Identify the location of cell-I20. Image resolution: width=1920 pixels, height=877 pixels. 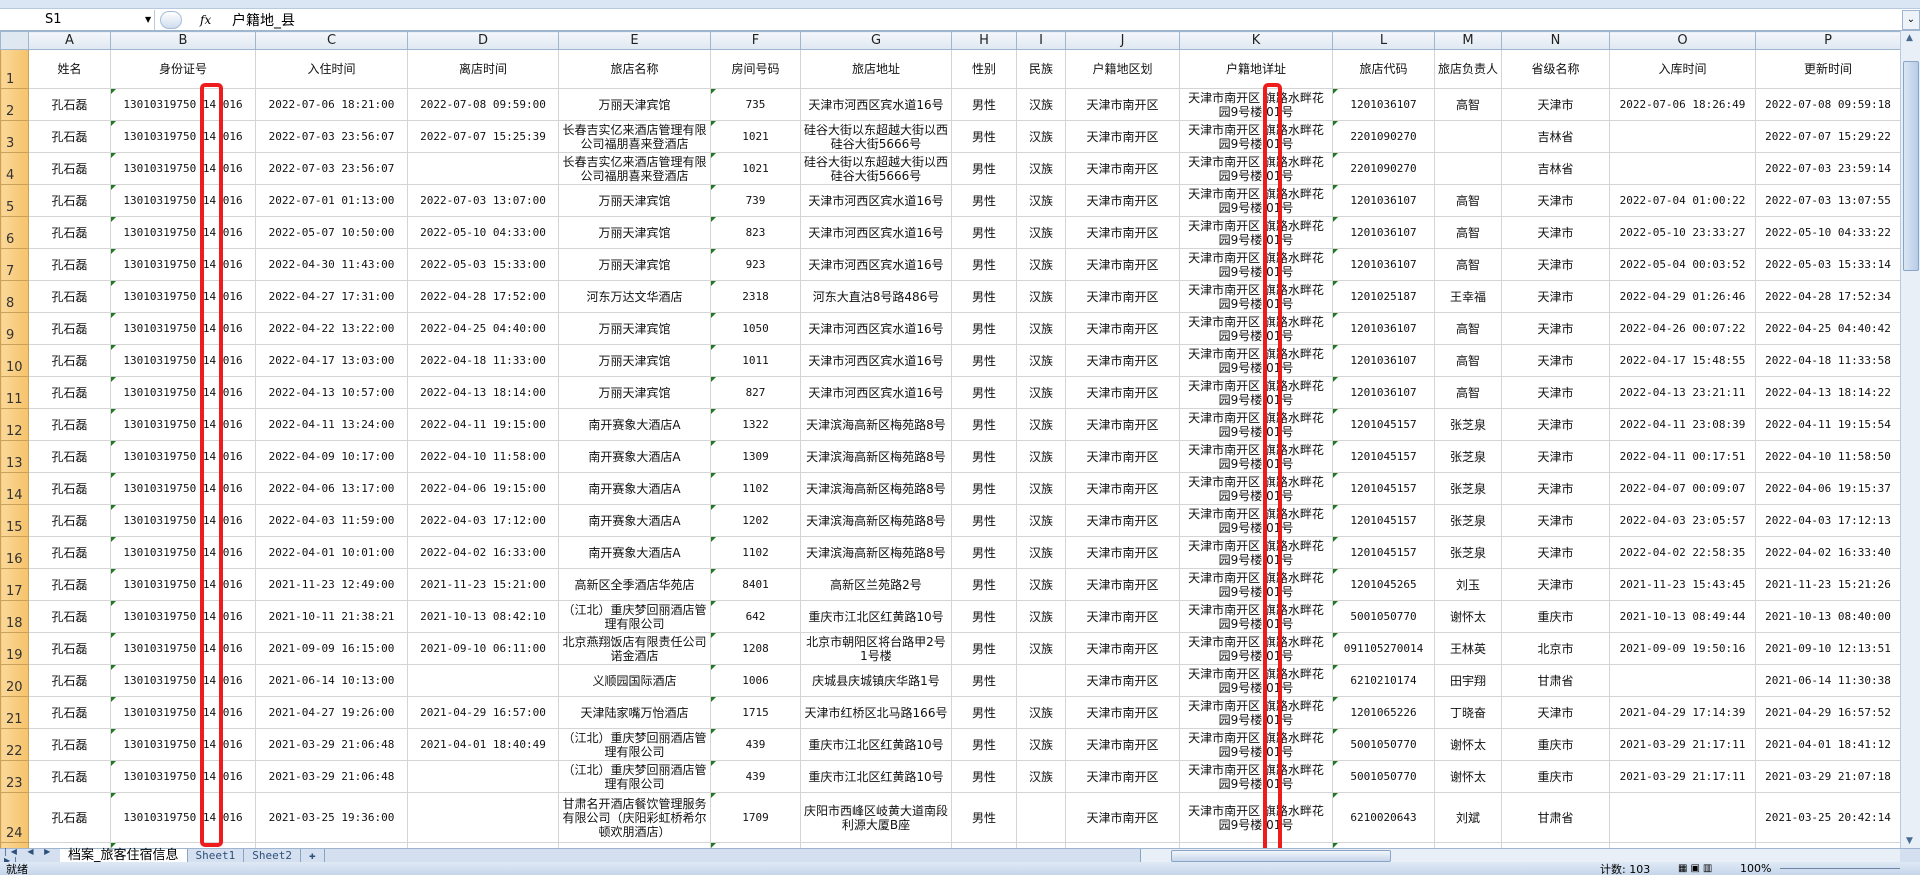
(1041, 680).